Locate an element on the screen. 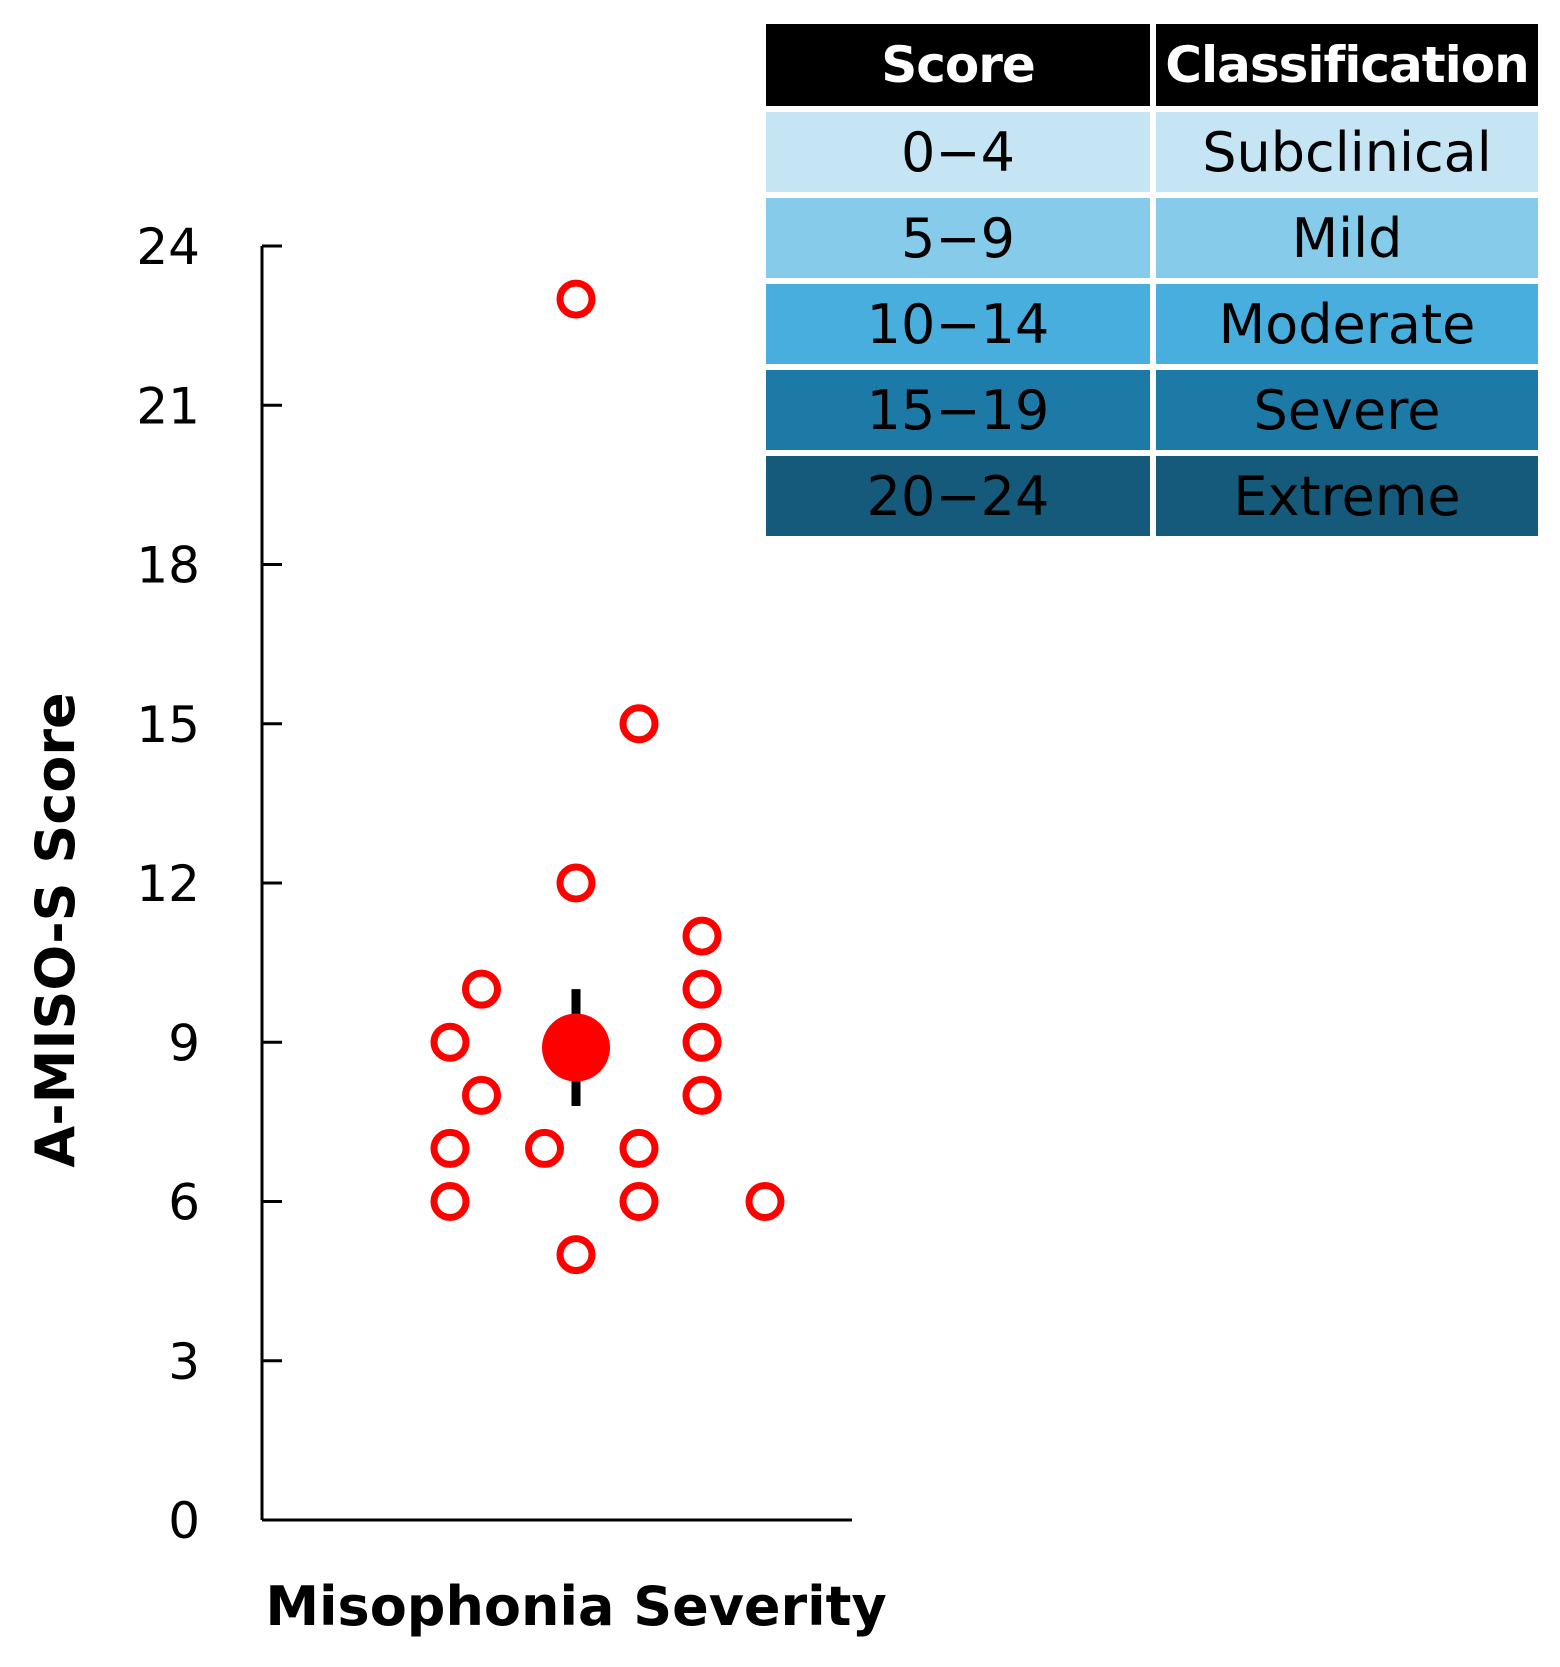 This screenshot has height=1667, width=1560. legend-row: 5−9 Mild is located at coordinates (1152, 235).